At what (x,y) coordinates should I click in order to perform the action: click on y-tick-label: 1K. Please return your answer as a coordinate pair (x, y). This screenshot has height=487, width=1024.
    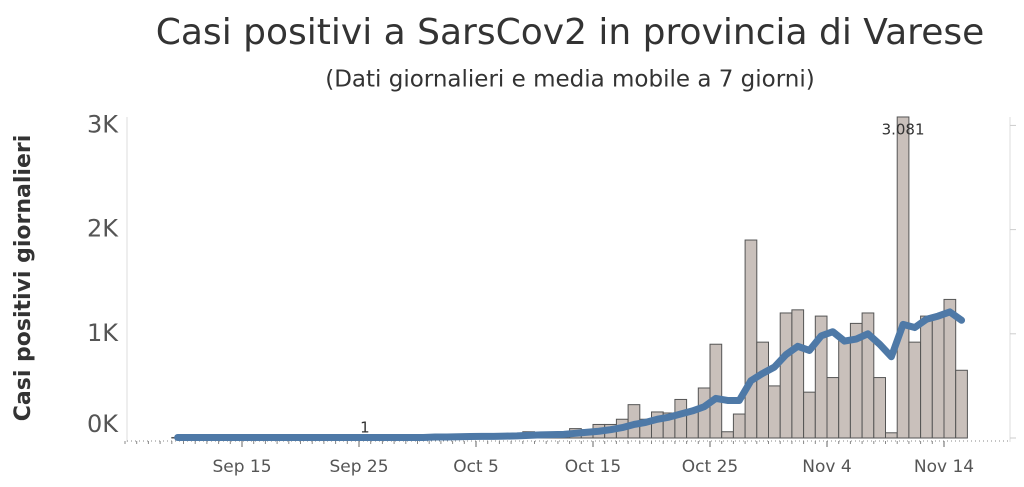
    Looking at the image, I should click on (103, 333).